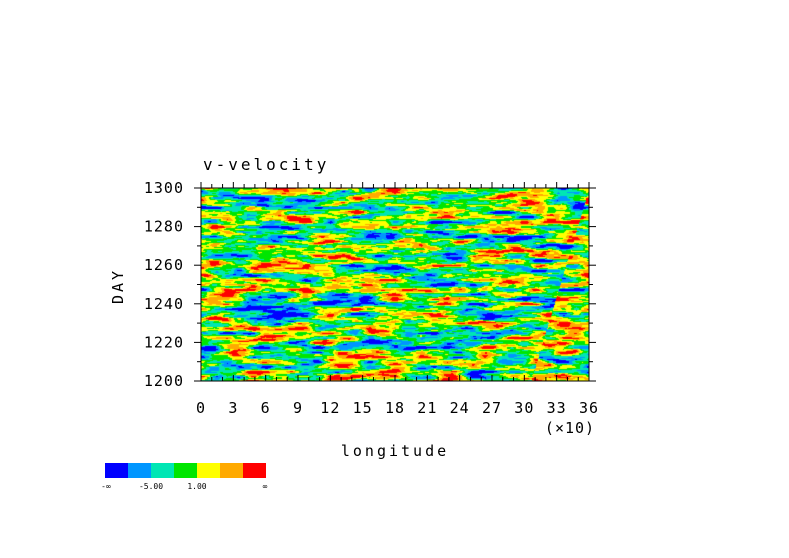 This screenshot has width=789, height=558. I want to click on colorbar-label: 1.00, so click(196, 486).